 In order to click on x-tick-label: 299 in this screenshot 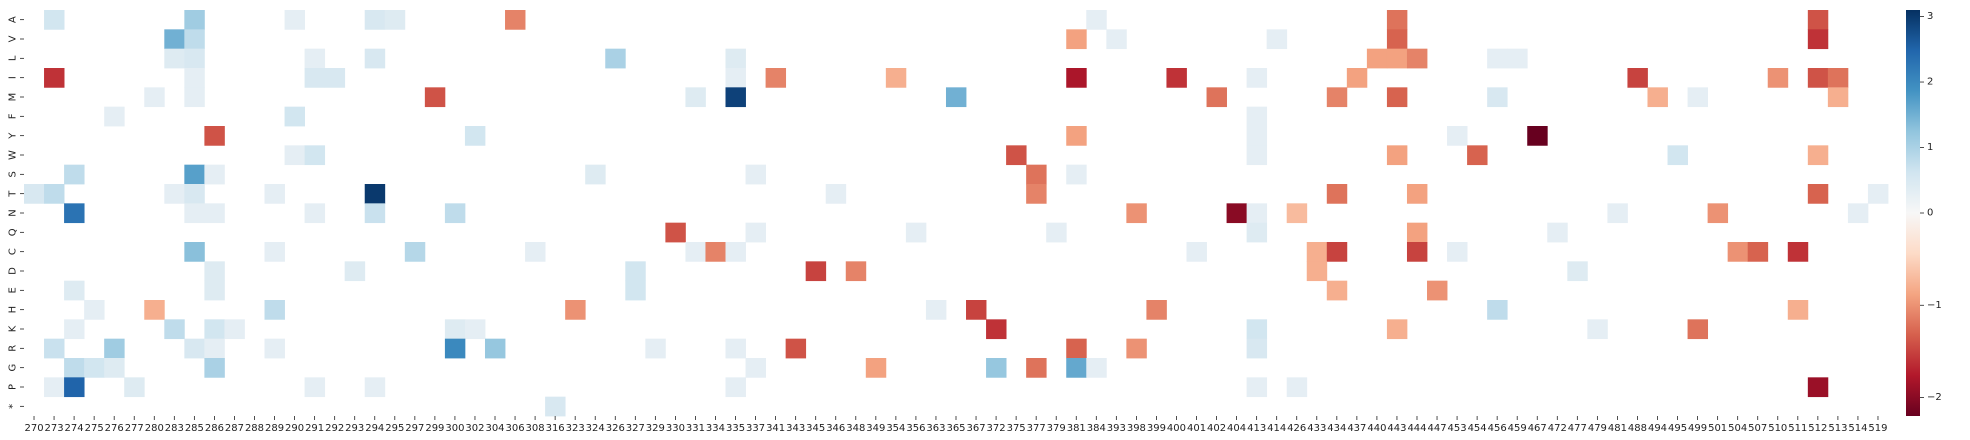, I will do `click(434, 428)`.